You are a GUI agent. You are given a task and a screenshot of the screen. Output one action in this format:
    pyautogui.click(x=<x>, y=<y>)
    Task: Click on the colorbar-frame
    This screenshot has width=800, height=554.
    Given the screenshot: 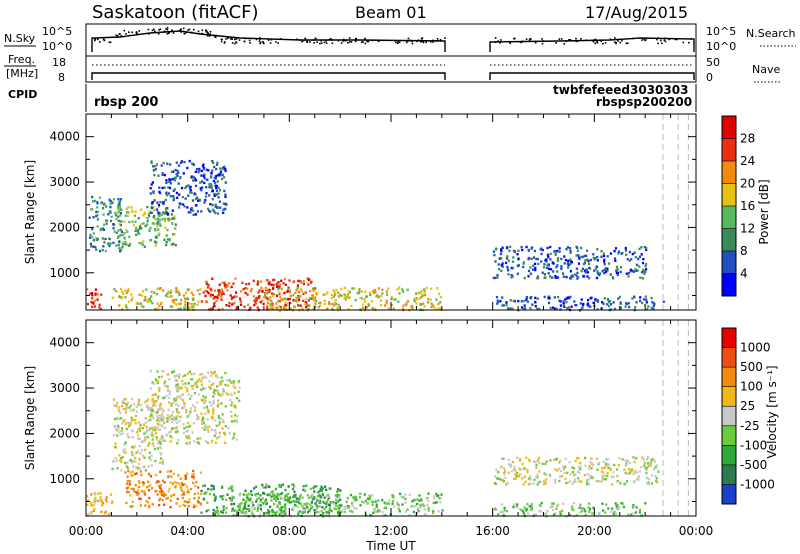 What is the action you would take?
    pyautogui.click(x=729, y=416)
    